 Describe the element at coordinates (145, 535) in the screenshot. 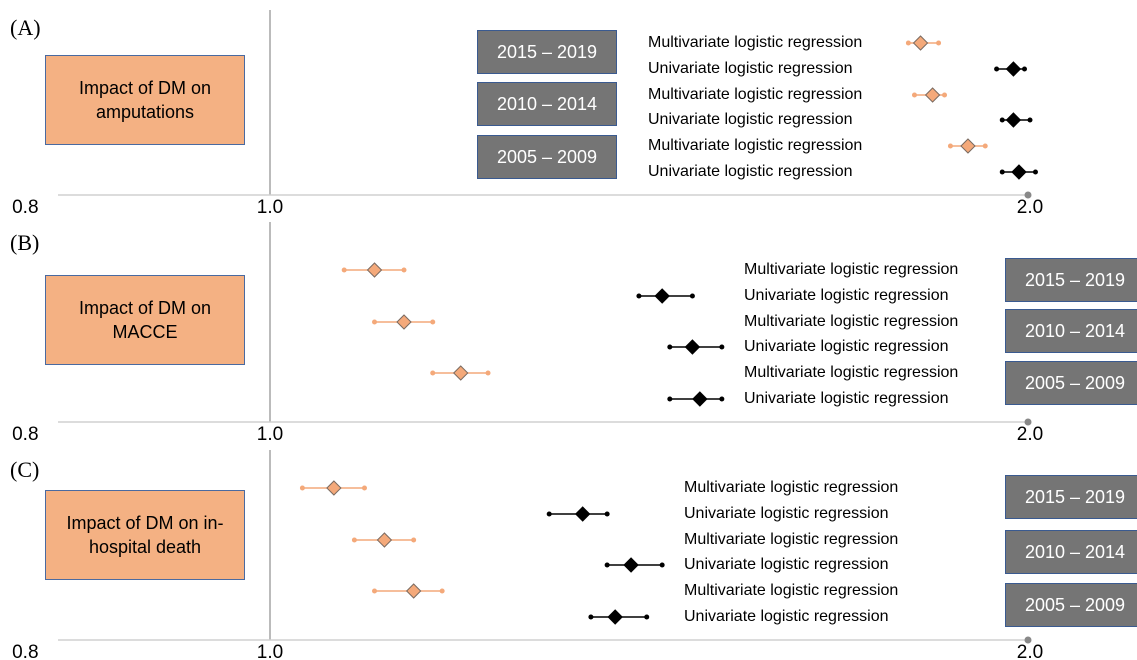

I see `outcome-title: Impact of DM on in-hospital death` at that location.